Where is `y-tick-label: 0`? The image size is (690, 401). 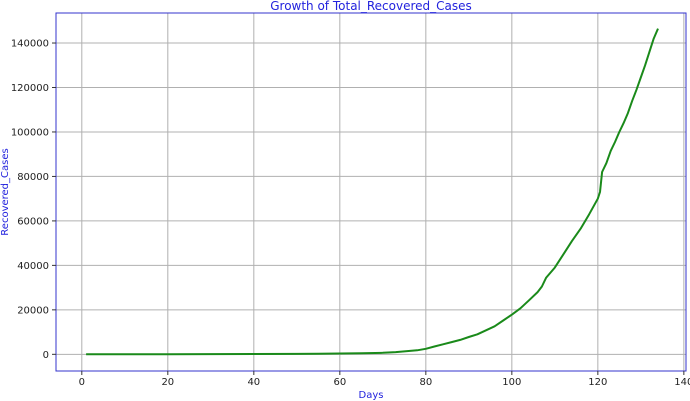 y-tick-label: 0 is located at coordinates (46, 355).